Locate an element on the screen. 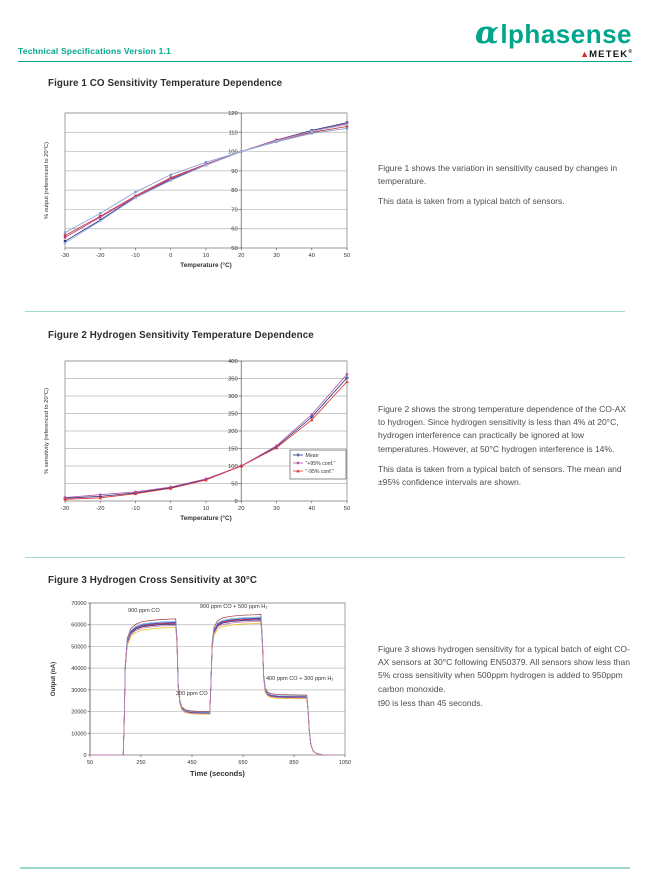 This screenshot has width=650, height=879. svg-text: 200 is located at coordinates (233, 432).